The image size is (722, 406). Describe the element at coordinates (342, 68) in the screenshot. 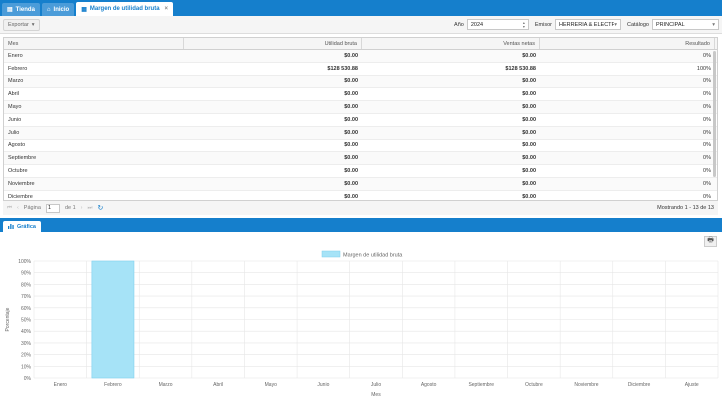

I see `cell-utilidad: $128 530.88` at that location.